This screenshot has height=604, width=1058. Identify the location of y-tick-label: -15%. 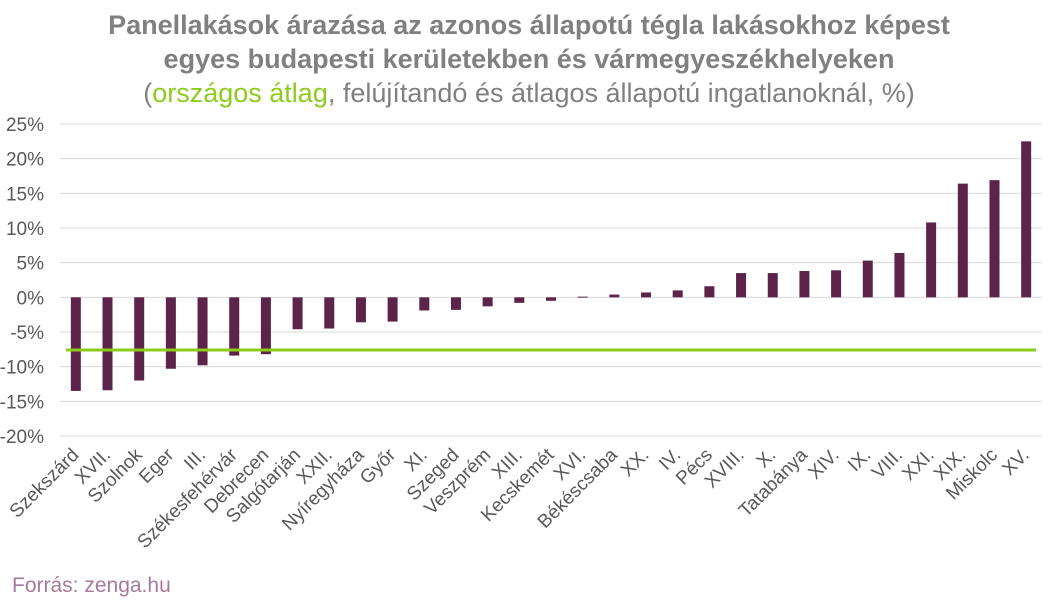
(22, 402).